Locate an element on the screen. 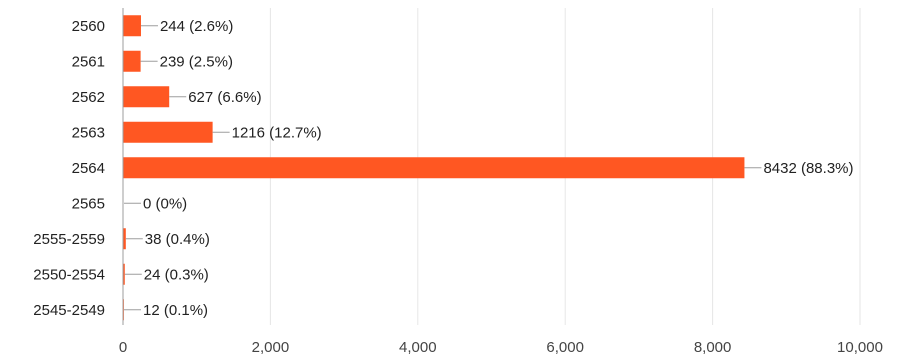 The width and height of the screenshot is (897, 358). data-label: 12 (0.1%) is located at coordinates (175, 310).